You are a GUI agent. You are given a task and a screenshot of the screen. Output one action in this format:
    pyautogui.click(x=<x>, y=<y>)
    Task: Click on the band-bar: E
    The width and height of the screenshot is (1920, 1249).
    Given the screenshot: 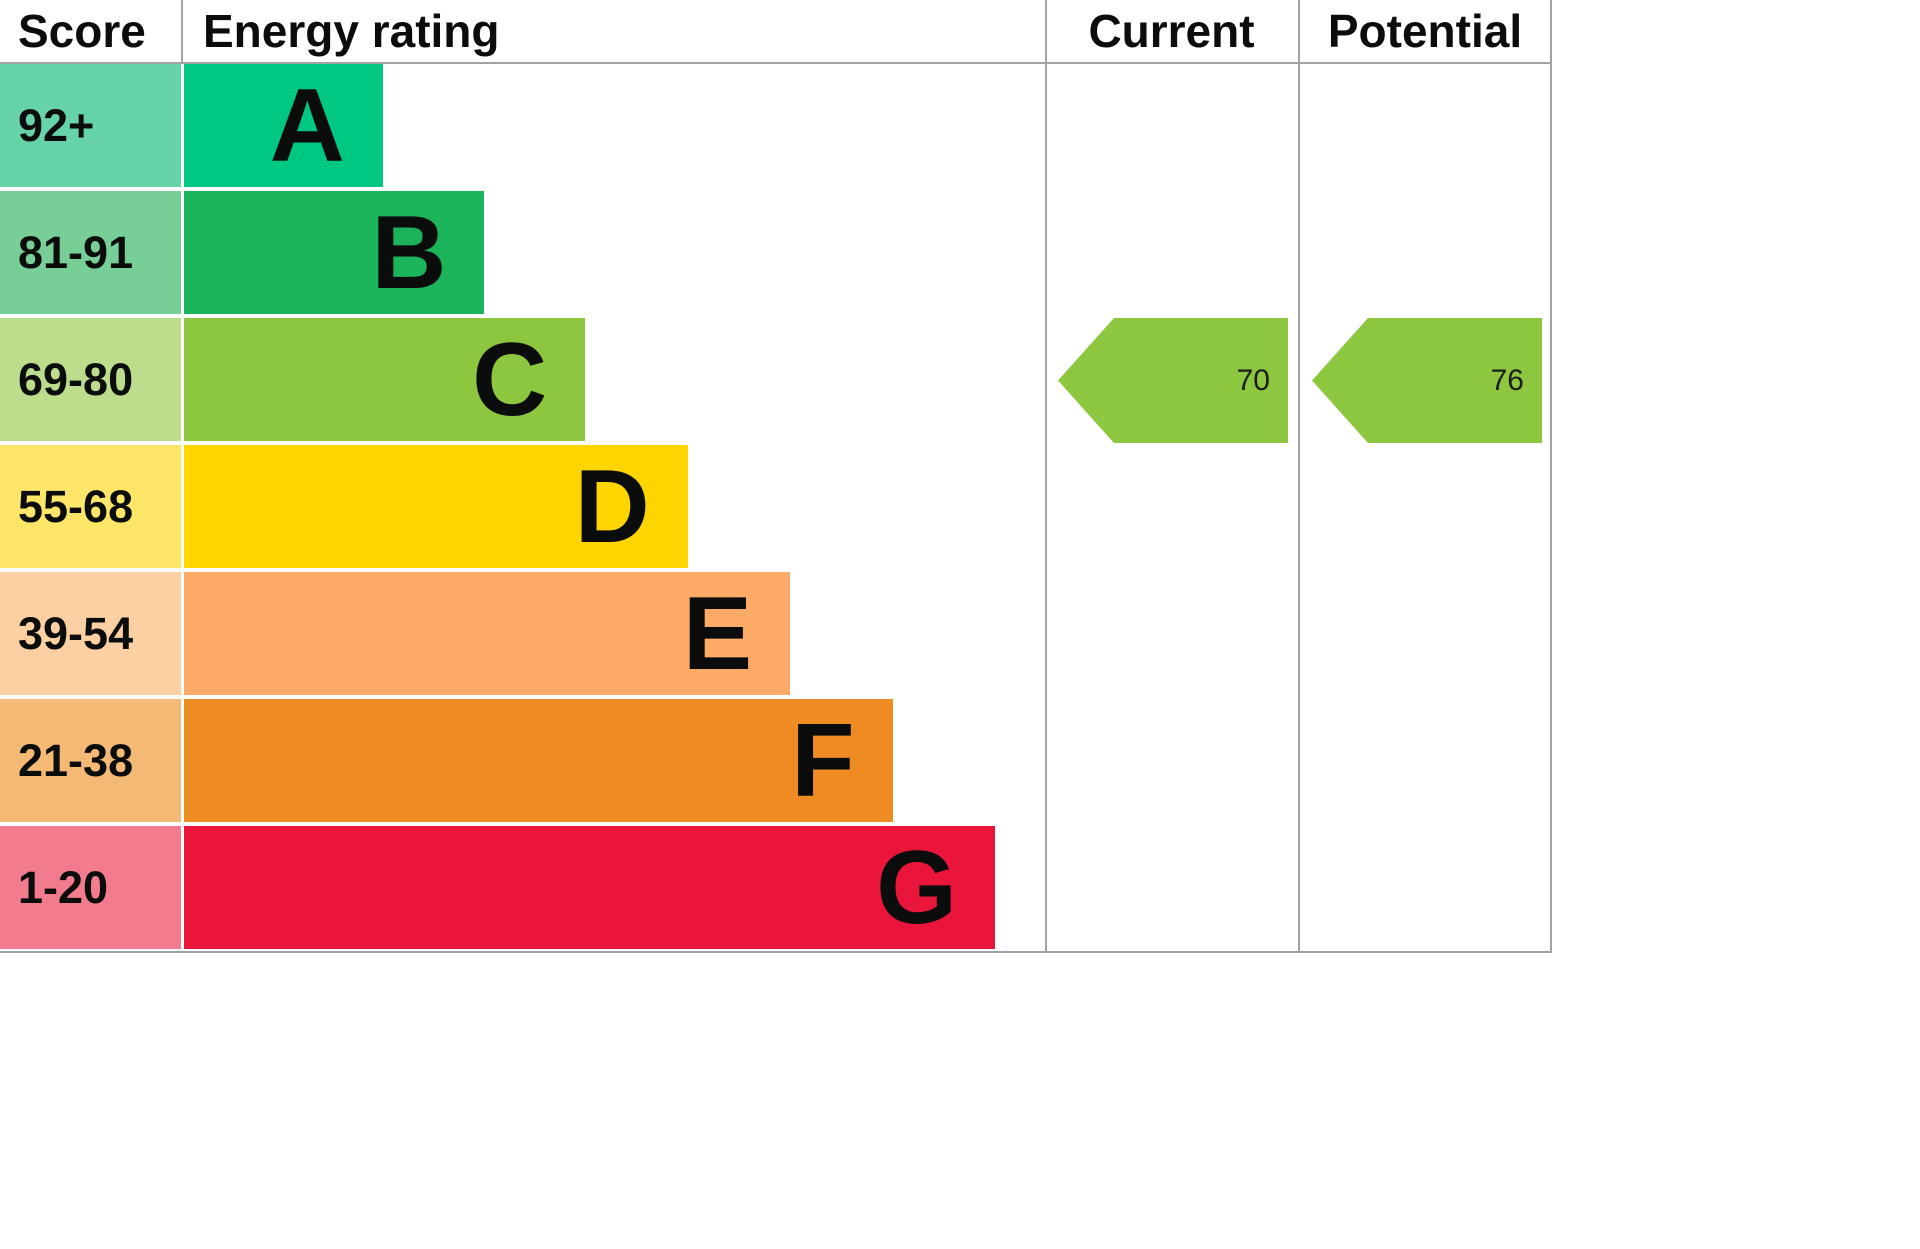 What is the action you would take?
    pyautogui.click(x=487, y=633)
    